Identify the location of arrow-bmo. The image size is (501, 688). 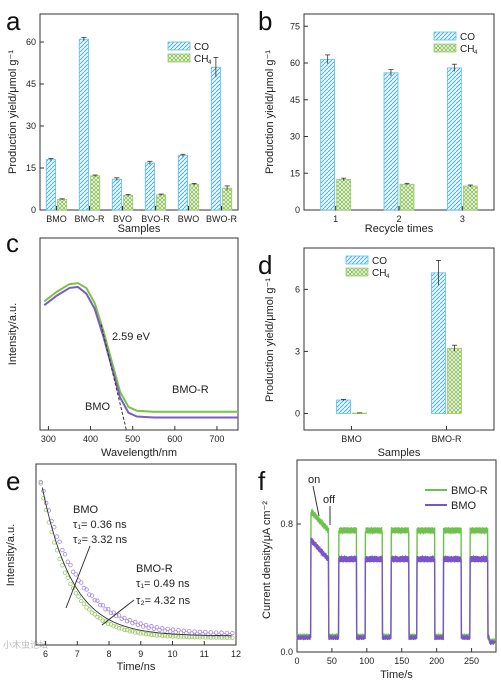
(78, 577).